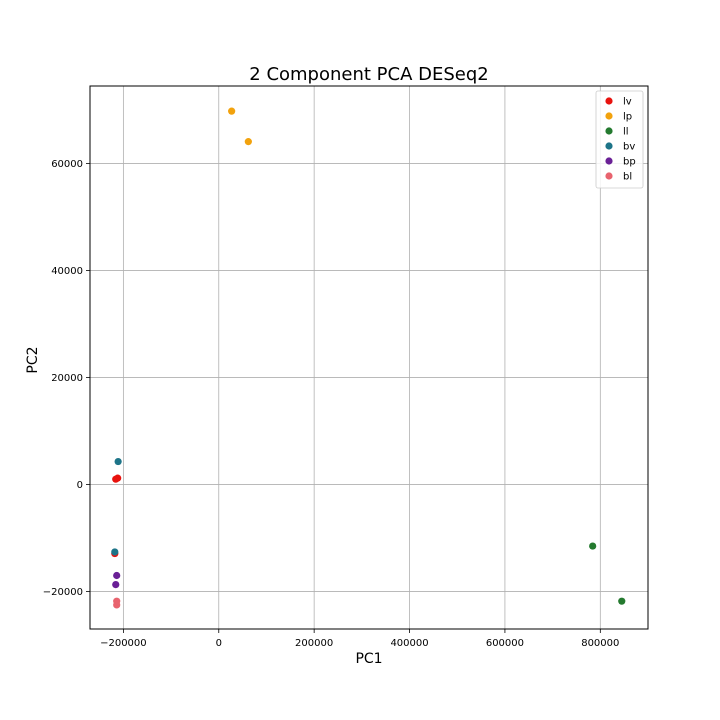  What do you see at coordinates (123, 643) in the screenshot?
I see `x-tick-label-0: −200000` at bounding box center [123, 643].